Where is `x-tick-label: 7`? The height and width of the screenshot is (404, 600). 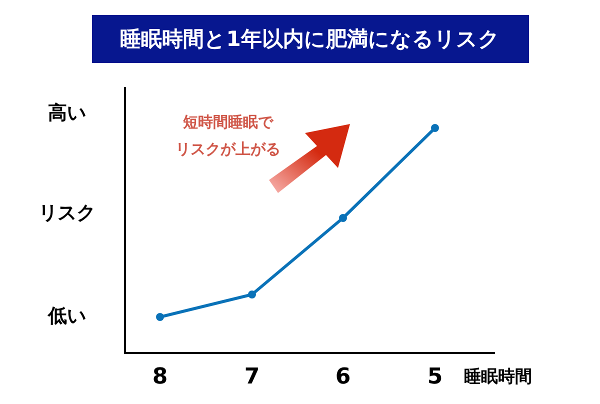
x-tick-label: 7 is located at coordinates (252, 377).